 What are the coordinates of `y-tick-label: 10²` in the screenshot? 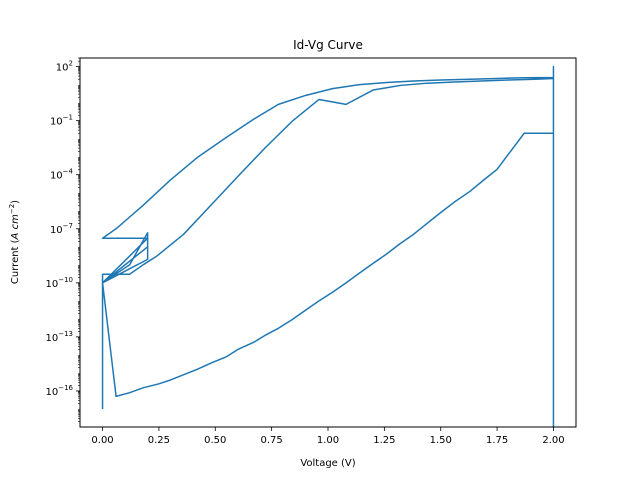 It's located at (64, 67).